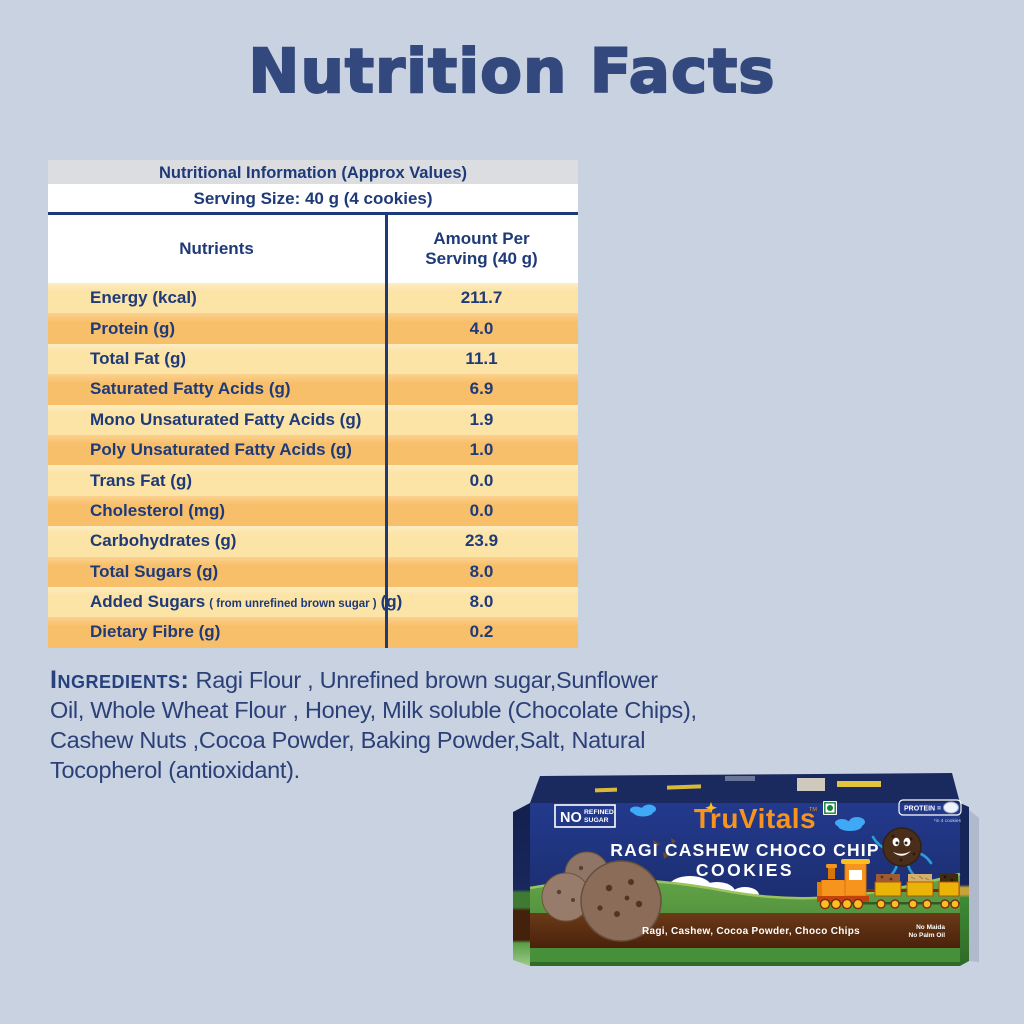  What do you see at coordinates (481, 248) in the screenshot?
I see `column-header-amount: Amount Per Serving (40 g)` at bounding box center [481, 248].